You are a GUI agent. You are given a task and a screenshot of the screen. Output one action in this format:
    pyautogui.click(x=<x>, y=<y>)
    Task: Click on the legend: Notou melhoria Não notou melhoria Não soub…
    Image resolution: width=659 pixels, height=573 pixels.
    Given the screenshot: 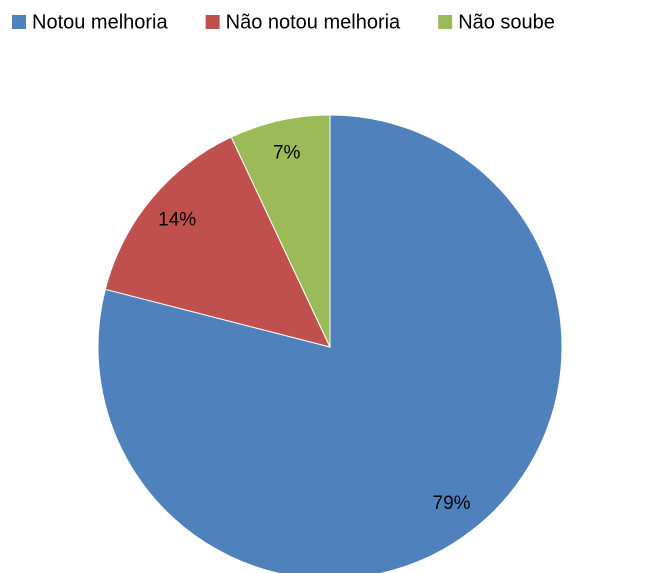 What is the action you would take?
    pyautogui.click(x=283, y=22)
    